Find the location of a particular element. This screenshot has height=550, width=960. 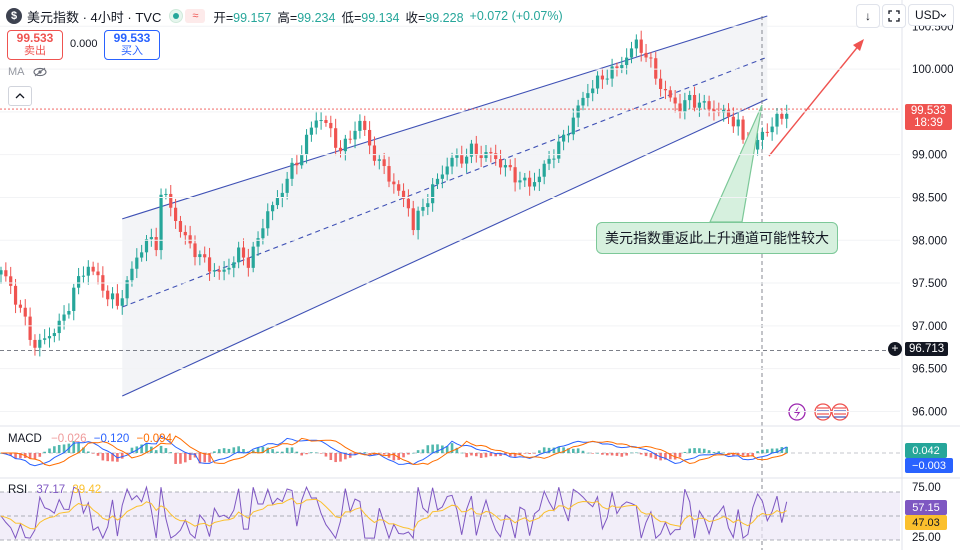

rsi-pane is located at coordinates (450, 513).